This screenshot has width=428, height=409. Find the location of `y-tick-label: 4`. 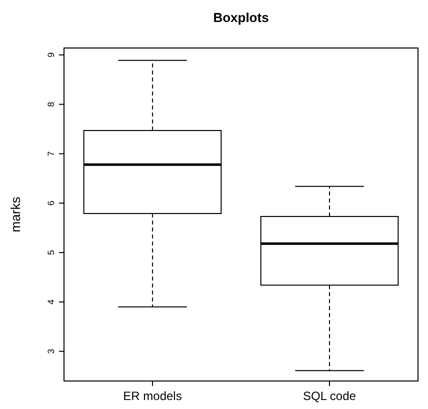

y-tick-label: 4 is located at coordinates (51, 301).